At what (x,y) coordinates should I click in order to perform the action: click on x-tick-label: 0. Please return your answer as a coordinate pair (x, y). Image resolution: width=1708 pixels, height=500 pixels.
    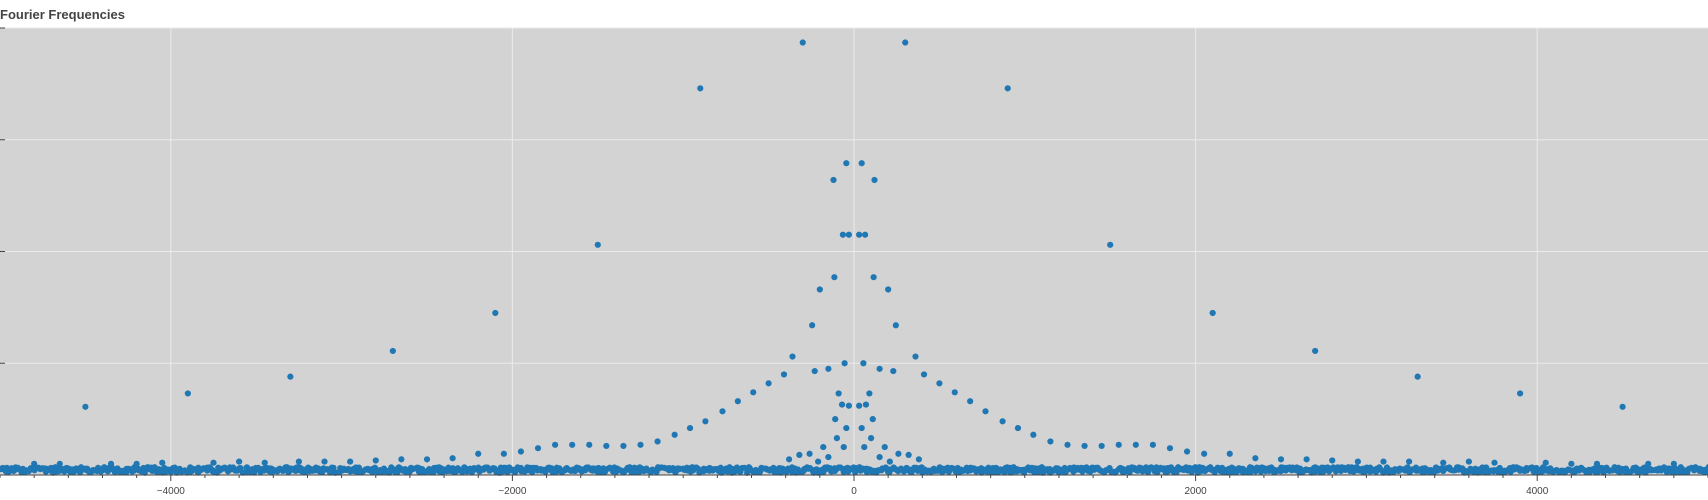
    Looking at the image, I should click on (854, 491).